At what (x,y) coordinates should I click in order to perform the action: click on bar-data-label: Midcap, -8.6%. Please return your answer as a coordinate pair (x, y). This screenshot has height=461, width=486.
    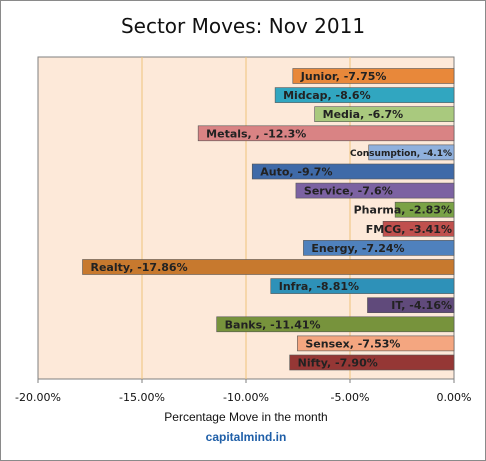
    Looking at the image, I should click on (327, 95).